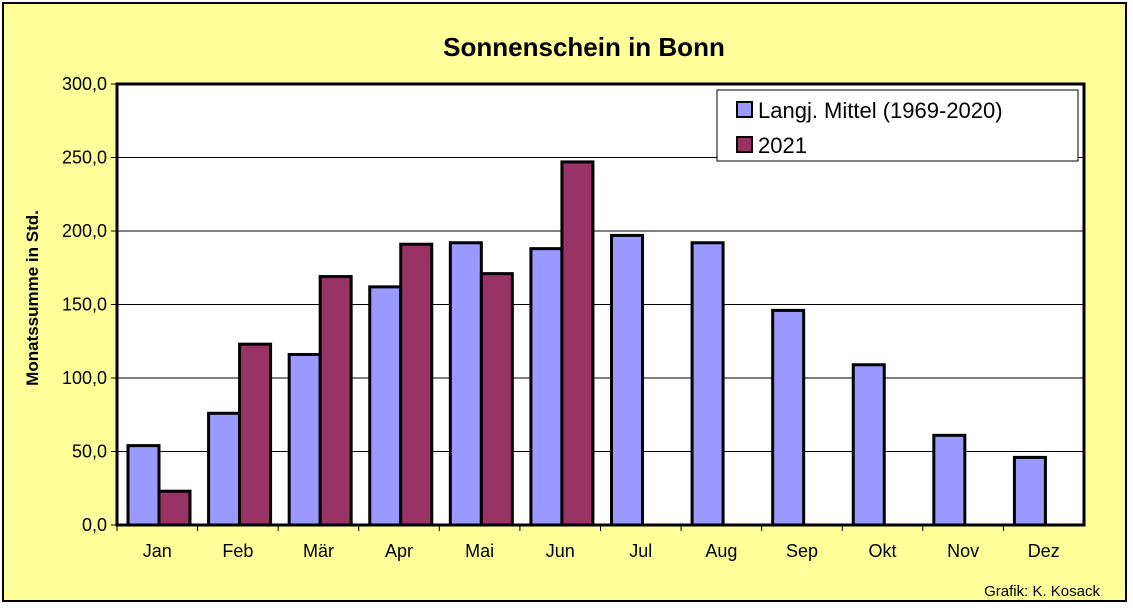 This screenshot has height=608, width=1133. Describe the element at coordinates (496, 399) in the screenshot. I see `bar-2021-mai` at that location.